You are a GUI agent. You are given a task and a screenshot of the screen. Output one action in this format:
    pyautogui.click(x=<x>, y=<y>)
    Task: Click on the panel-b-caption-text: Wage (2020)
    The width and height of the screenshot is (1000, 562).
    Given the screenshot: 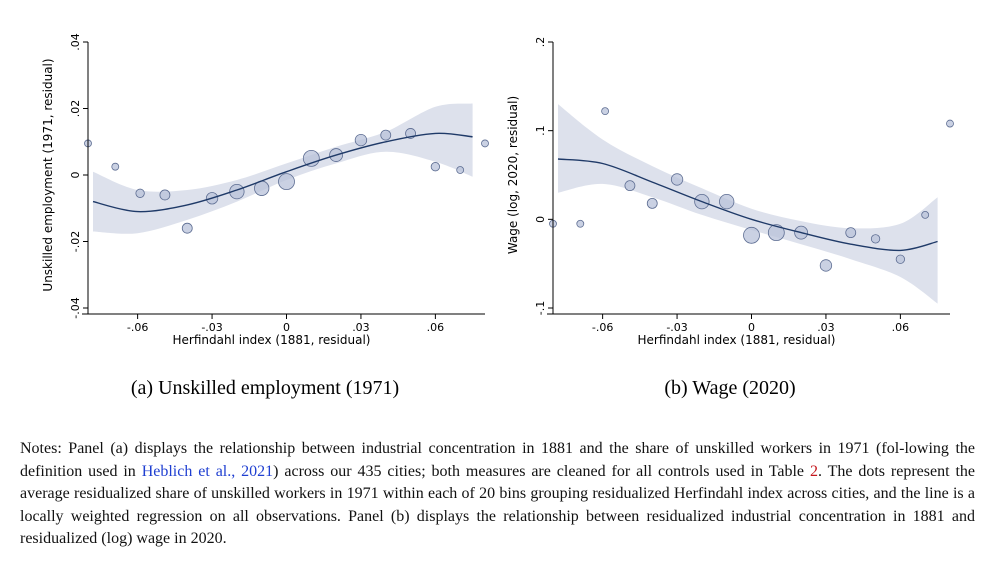 What is the action you would take?
    pyautogui.click(x=744, y=388)
    